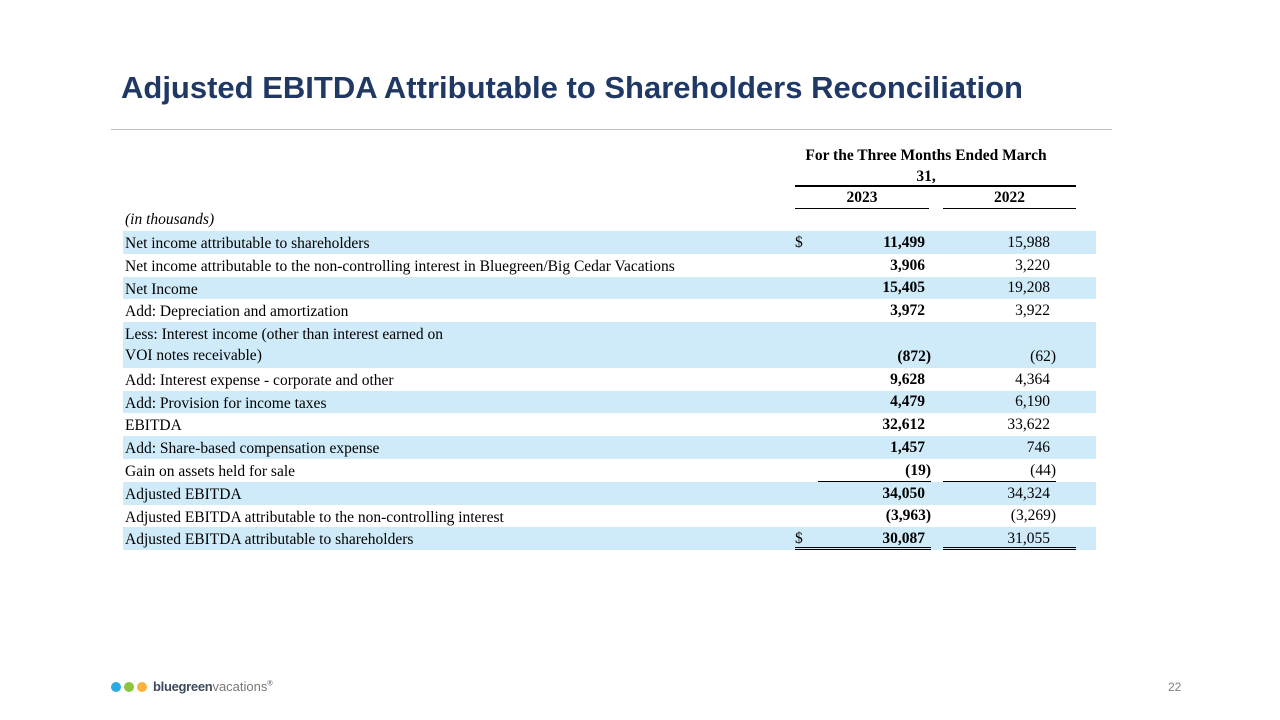 This screenshot has height=720, width=1280. What do you see at coordinates (183, 494) in the screenshot?
I see `row-label: Adjusted EBITDA` at bounding box center [183, 494].